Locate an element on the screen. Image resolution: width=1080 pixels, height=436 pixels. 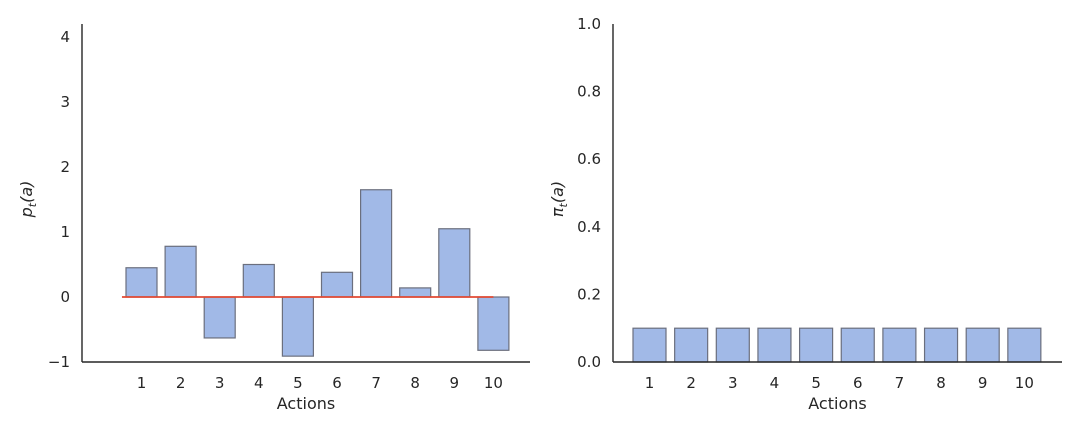
right-xtick-label: 8 is located at coordinates (941, 383).